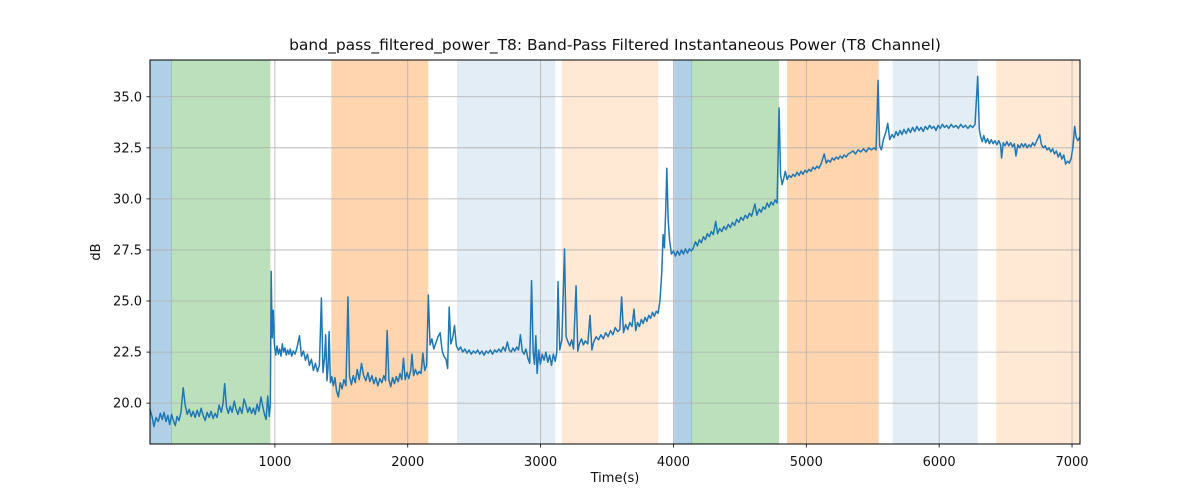 The width and height of the screenshot is (1200, 500). What do you see at coordinates (407, 462) in the screenshot?
I see `x-tick-label: 2000` at bounding box center [407, 462].